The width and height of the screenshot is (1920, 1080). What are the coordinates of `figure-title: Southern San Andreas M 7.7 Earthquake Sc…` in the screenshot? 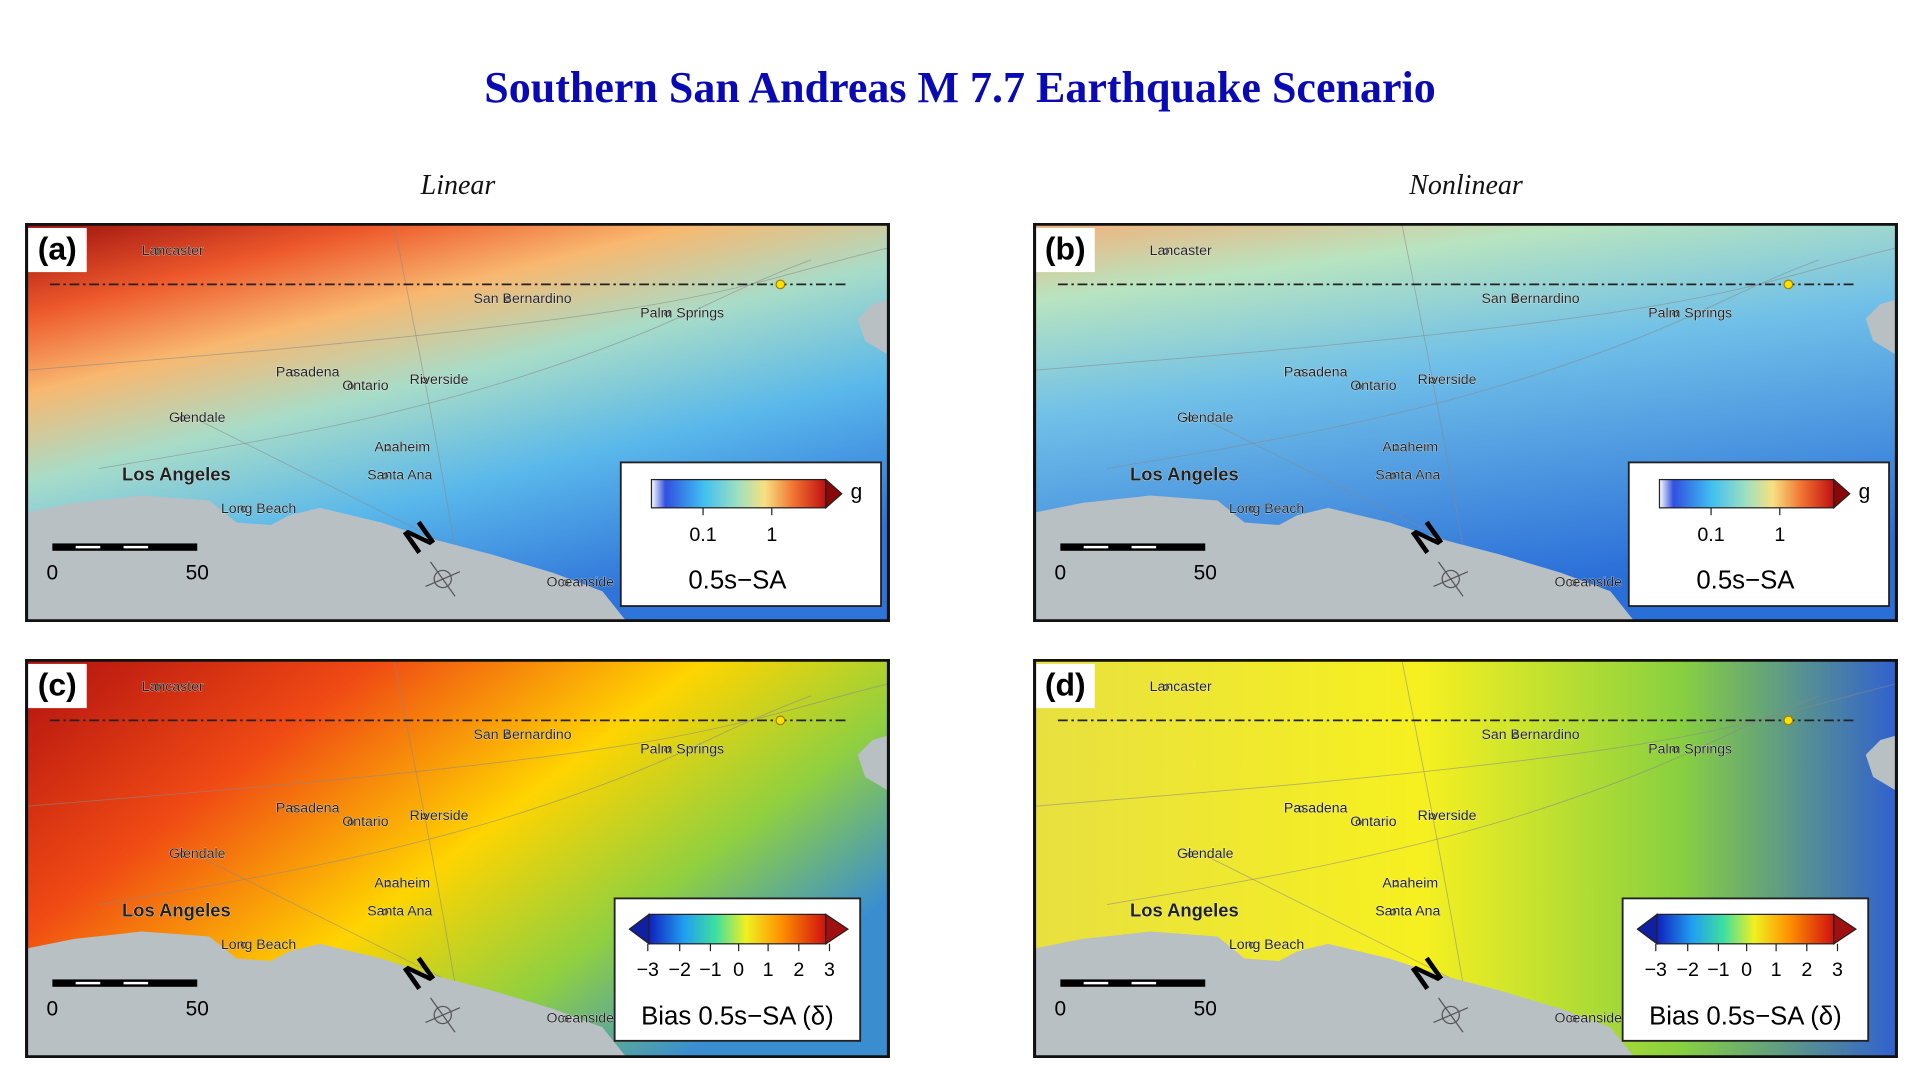 It's located at (960, 87).